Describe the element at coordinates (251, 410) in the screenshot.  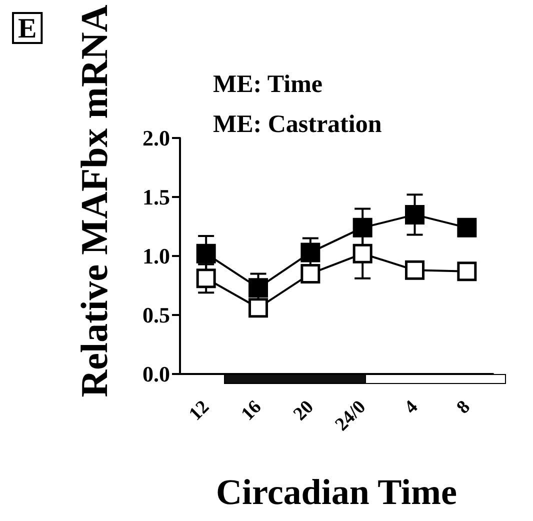
I see `x-tick-label: 16` at that location.